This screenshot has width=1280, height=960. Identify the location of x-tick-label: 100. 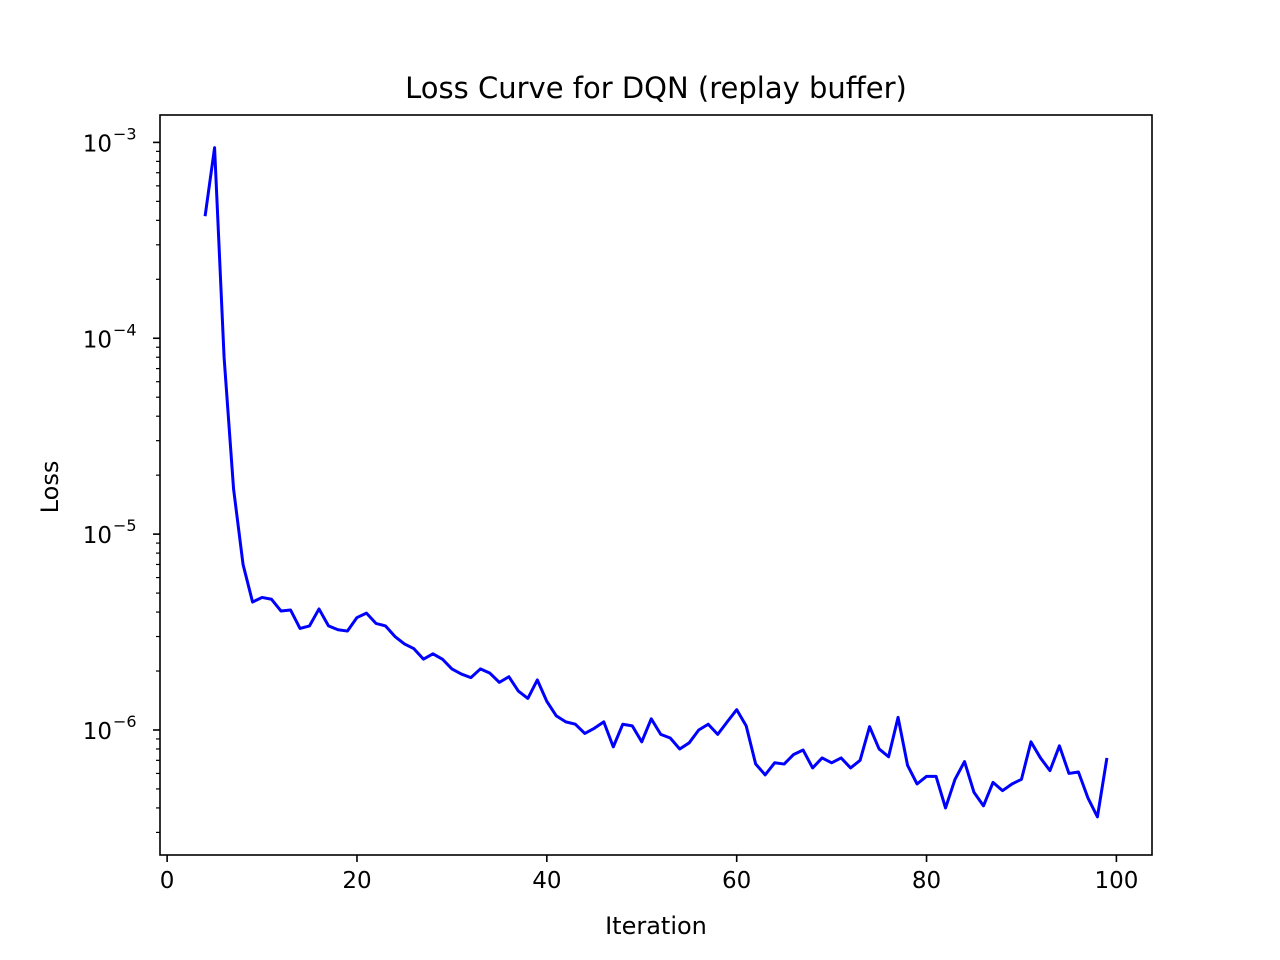
(1116, 881).